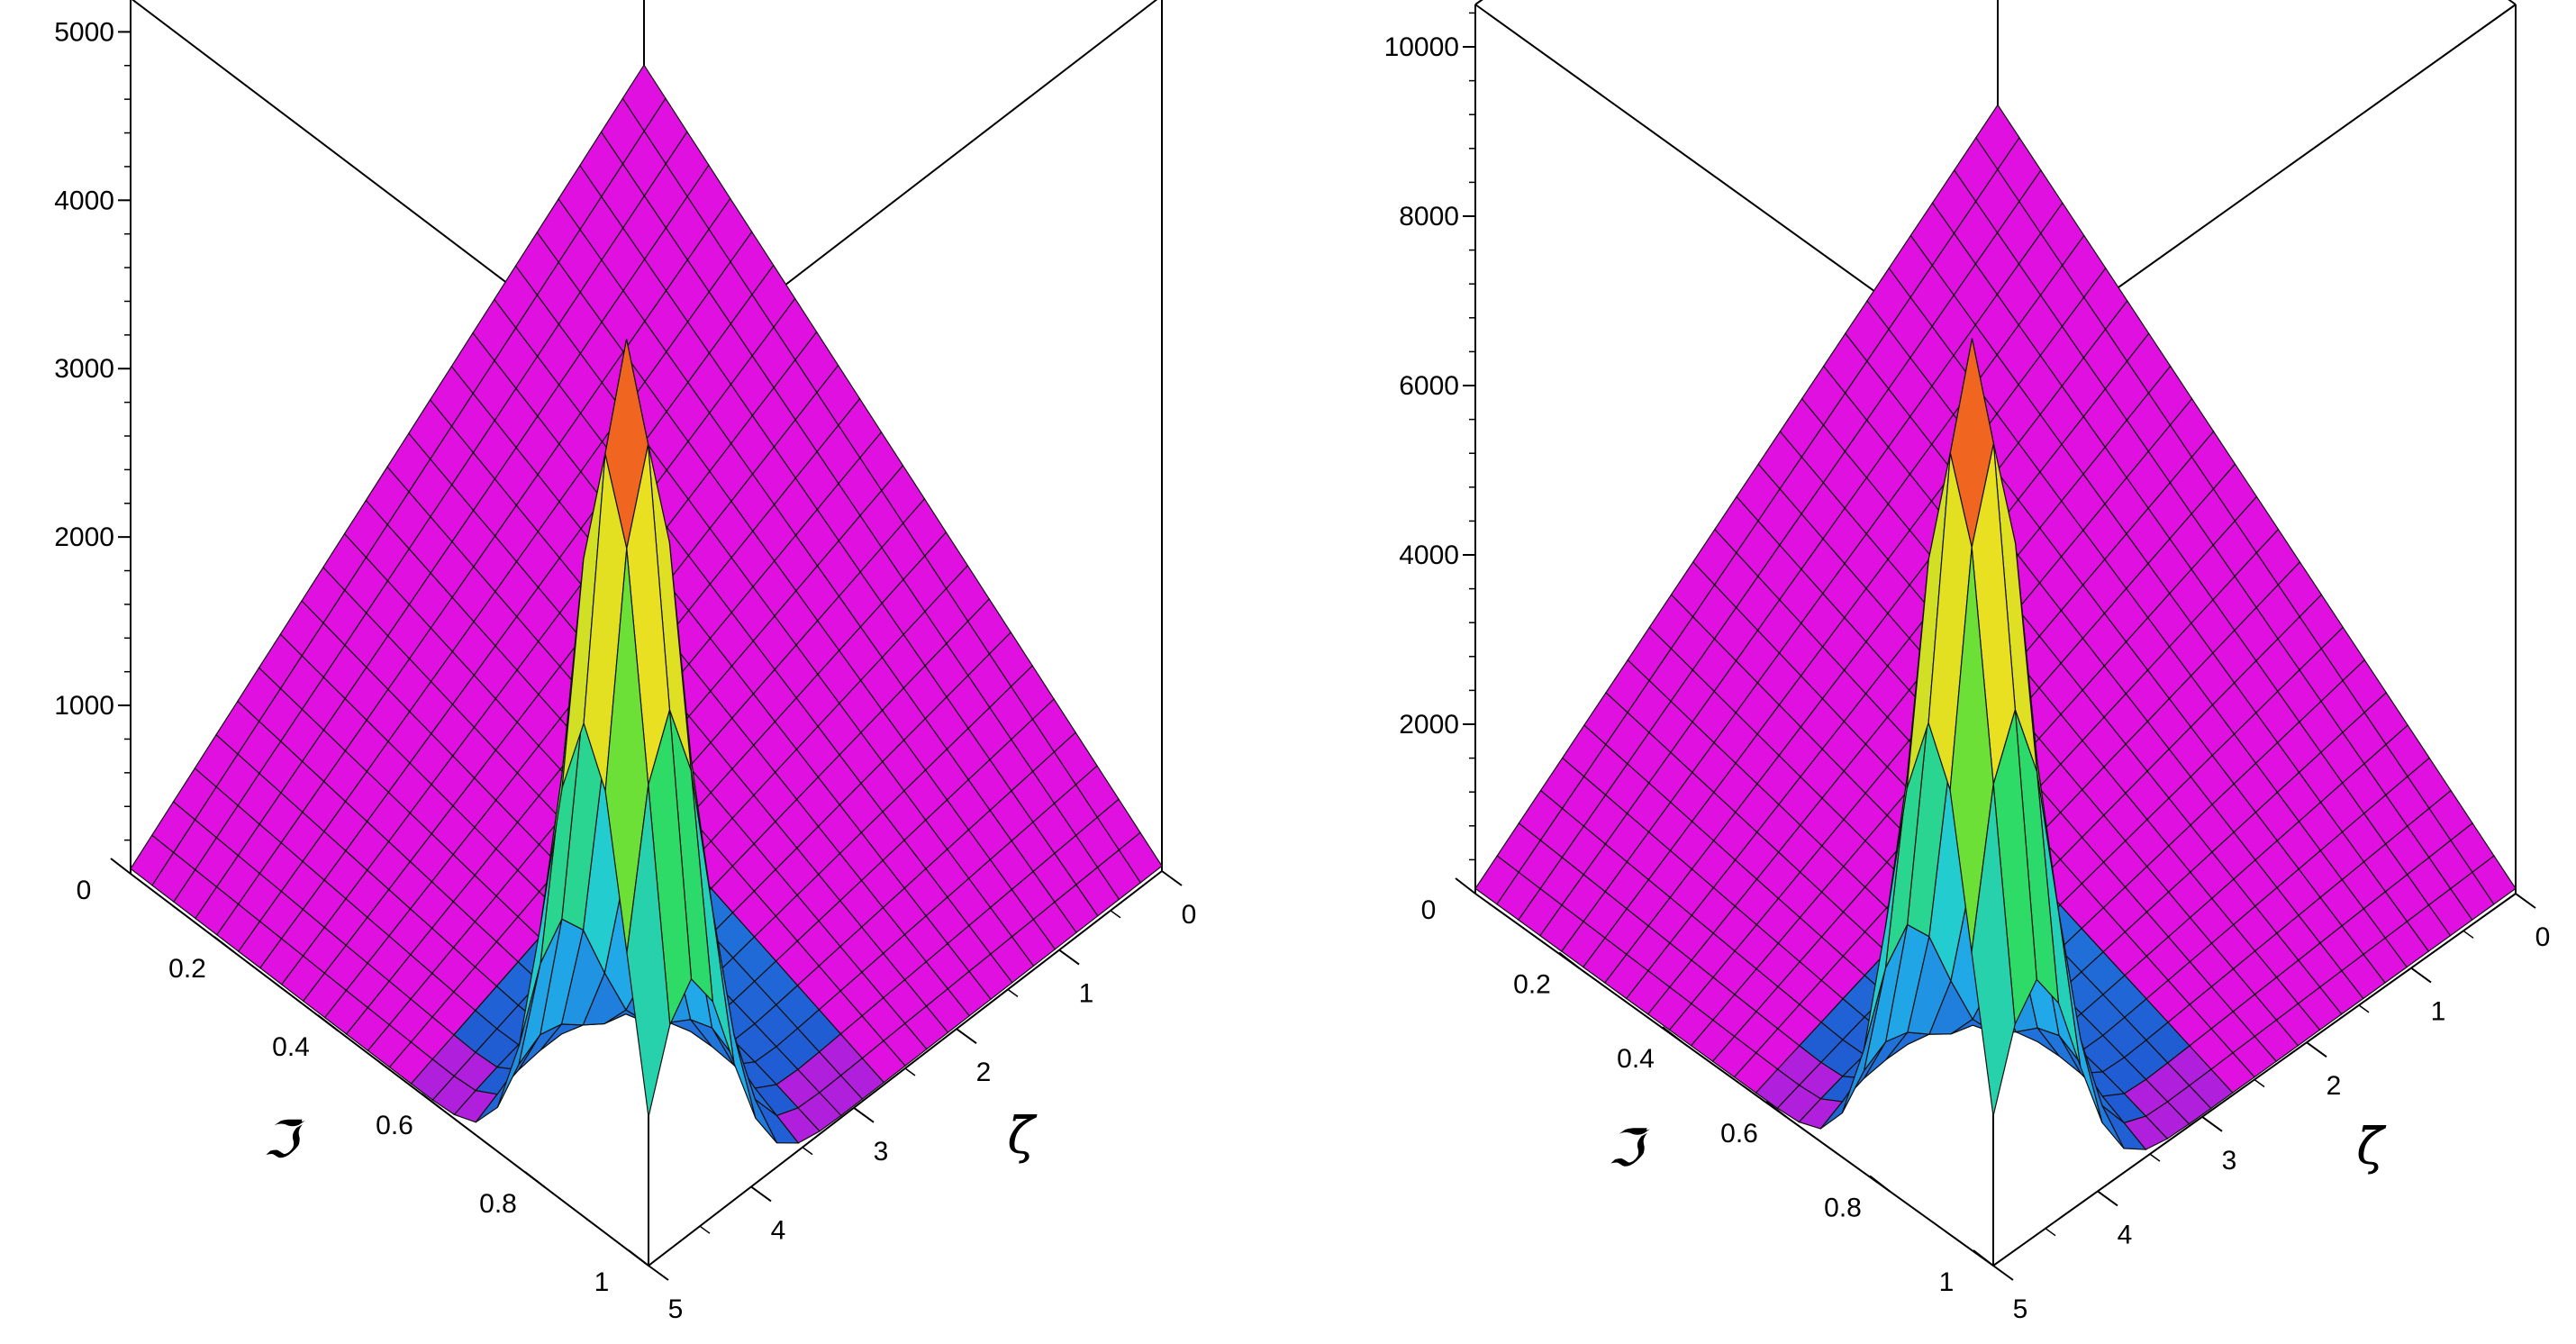 The width and height of the screenshot is (2576, 1344). Describe the element at coordinates (1429, 386) in the screenshot. I see `z-tick-label: 6000` at that location.